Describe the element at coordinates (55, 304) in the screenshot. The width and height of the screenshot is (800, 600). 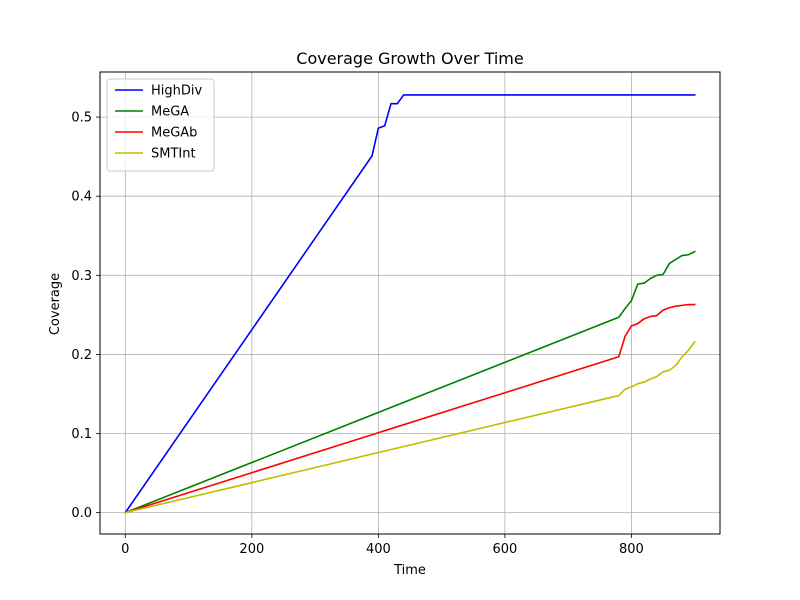
I see `y-axis-label: Coverage` at that location.